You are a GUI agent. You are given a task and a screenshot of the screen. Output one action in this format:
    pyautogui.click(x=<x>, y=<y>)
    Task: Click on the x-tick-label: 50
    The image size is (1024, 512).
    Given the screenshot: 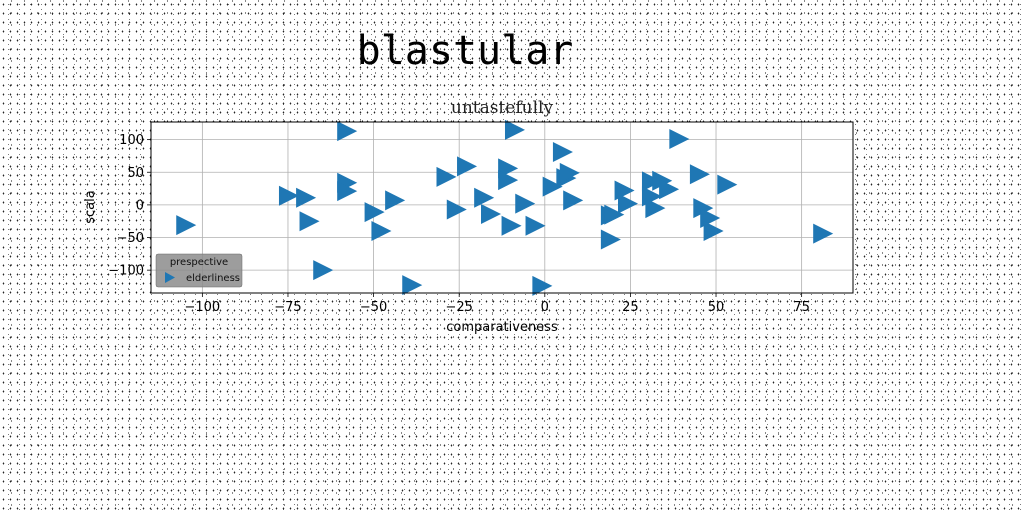 What is the action you would take?
    pyautogui.click(x=716, y=307)
    